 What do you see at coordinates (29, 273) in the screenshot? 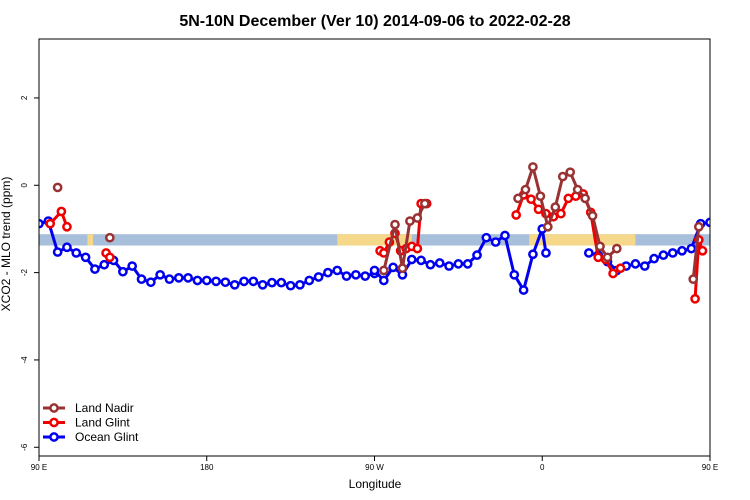
I see `y-axis-ticks: 2 0 -2 -4 -6` at bounding box center [29, 273].